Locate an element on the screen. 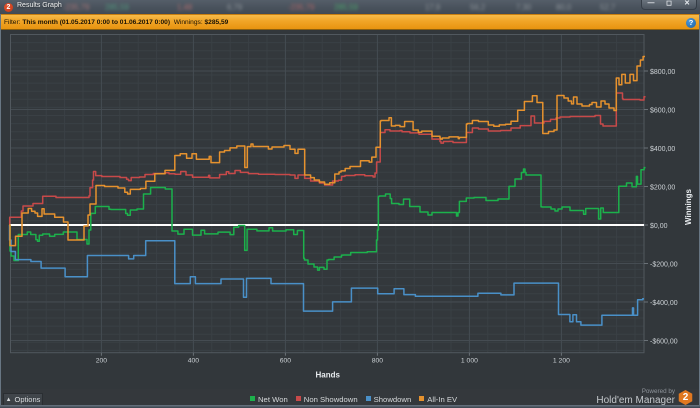 The width and height of the screenshot is (700, 408). svg-text: -$200,00 is located at coordinates (664, 265).